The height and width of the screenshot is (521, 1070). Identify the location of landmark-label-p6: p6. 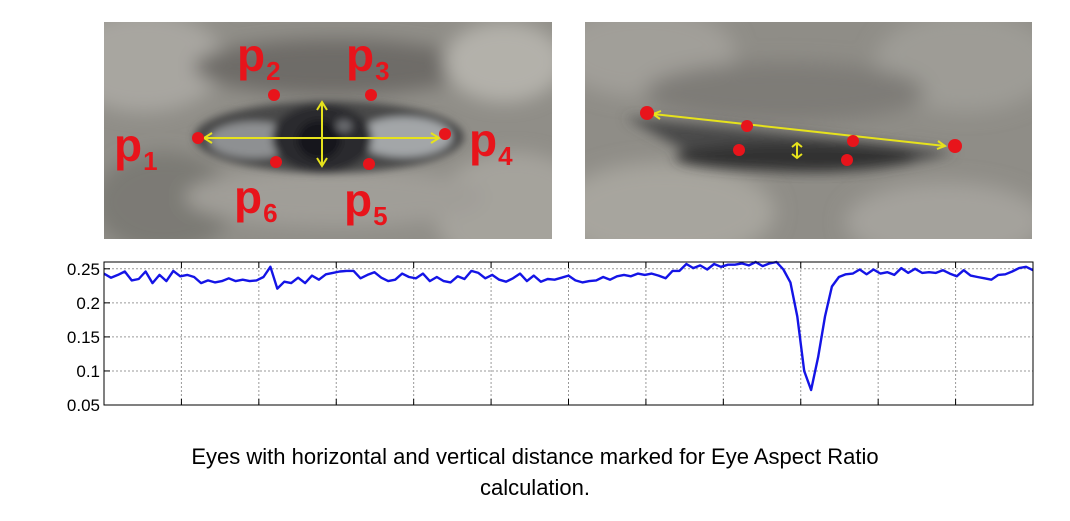
(256, 200).